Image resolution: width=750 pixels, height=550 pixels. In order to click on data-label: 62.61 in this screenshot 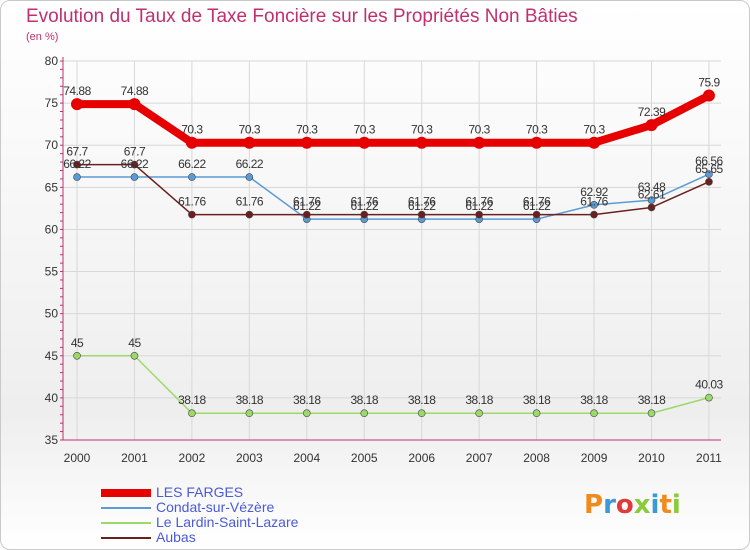, I will do `click(652, 194)`.